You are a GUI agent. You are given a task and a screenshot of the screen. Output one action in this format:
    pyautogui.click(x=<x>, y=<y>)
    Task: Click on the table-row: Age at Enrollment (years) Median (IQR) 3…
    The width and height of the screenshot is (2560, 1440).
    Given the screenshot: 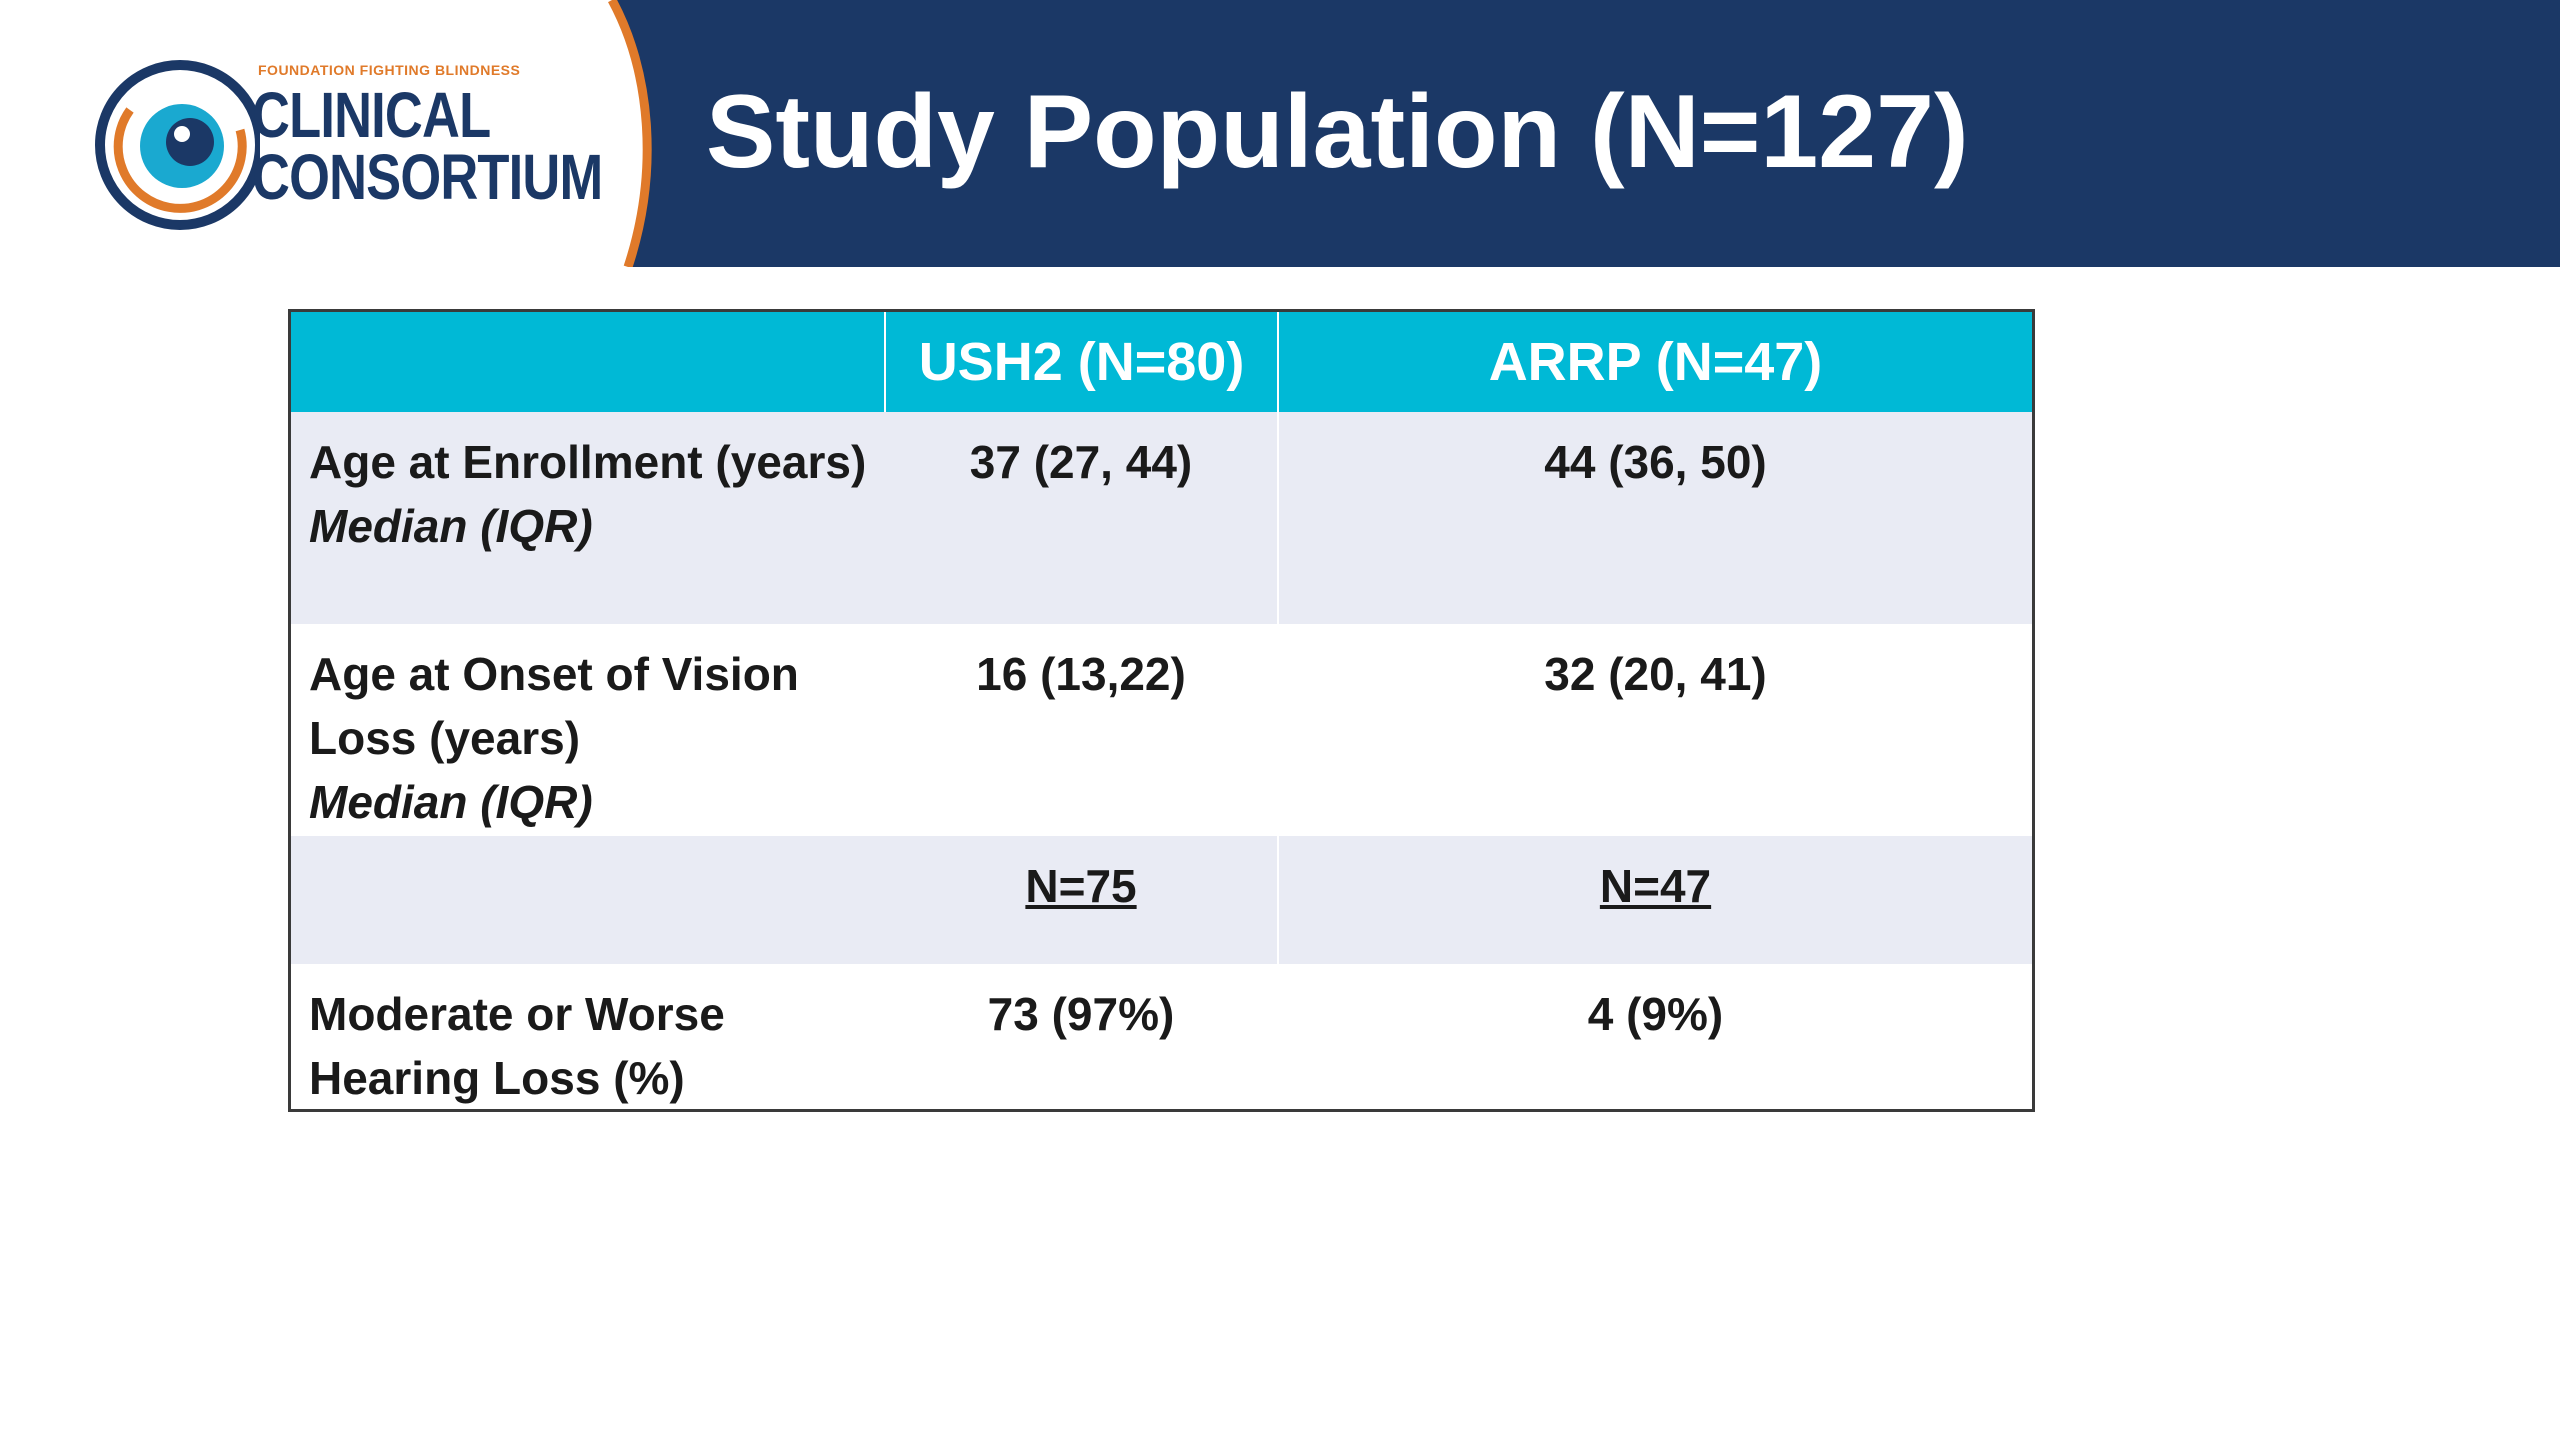 What is the action you would take?
    pyautogui.click(x=1161, y=518)
    